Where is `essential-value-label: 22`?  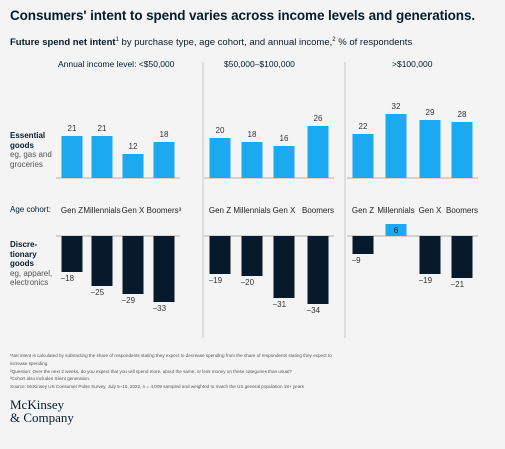
essential-value-label: 22 is located at coordinates (363, 126).